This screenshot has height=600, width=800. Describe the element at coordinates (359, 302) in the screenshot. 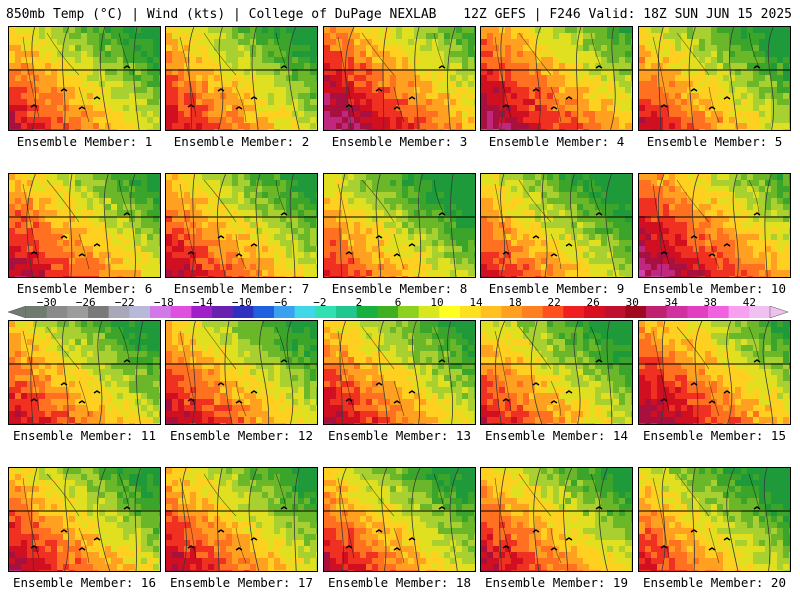

I see `colorbar-tick-label: 2` at that location.